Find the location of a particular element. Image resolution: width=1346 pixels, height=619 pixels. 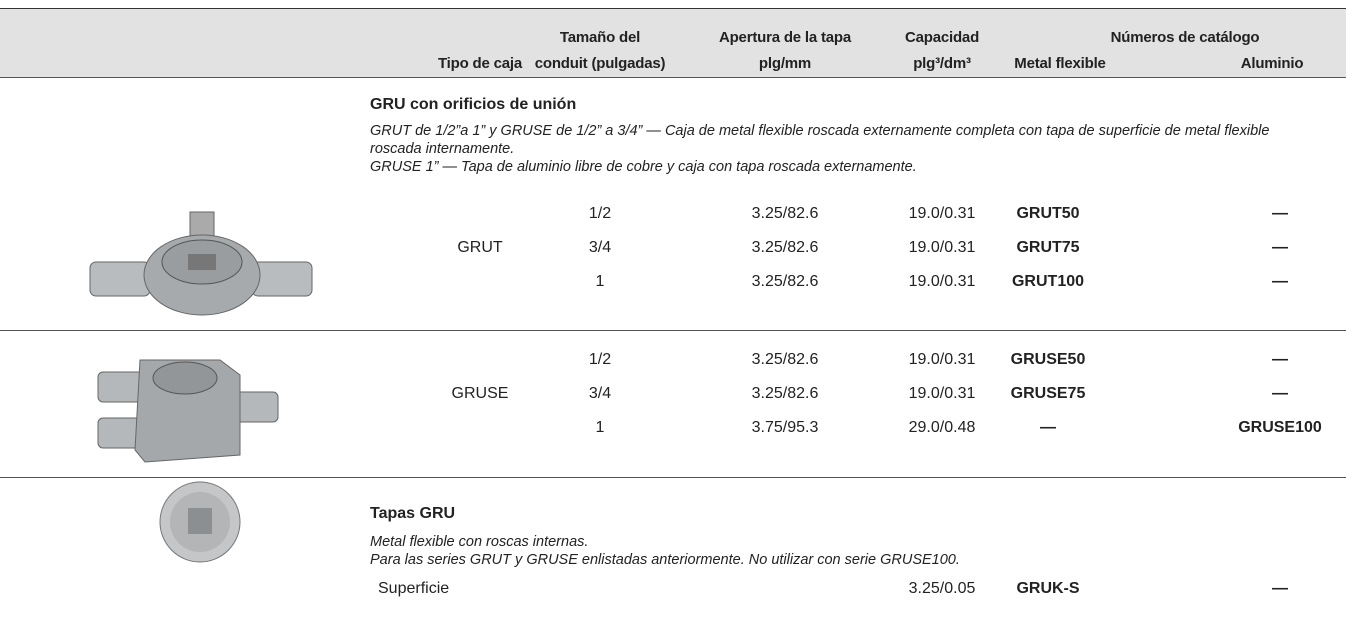

capacity: 29.0/0.48 is located at coordinates (942, 427).